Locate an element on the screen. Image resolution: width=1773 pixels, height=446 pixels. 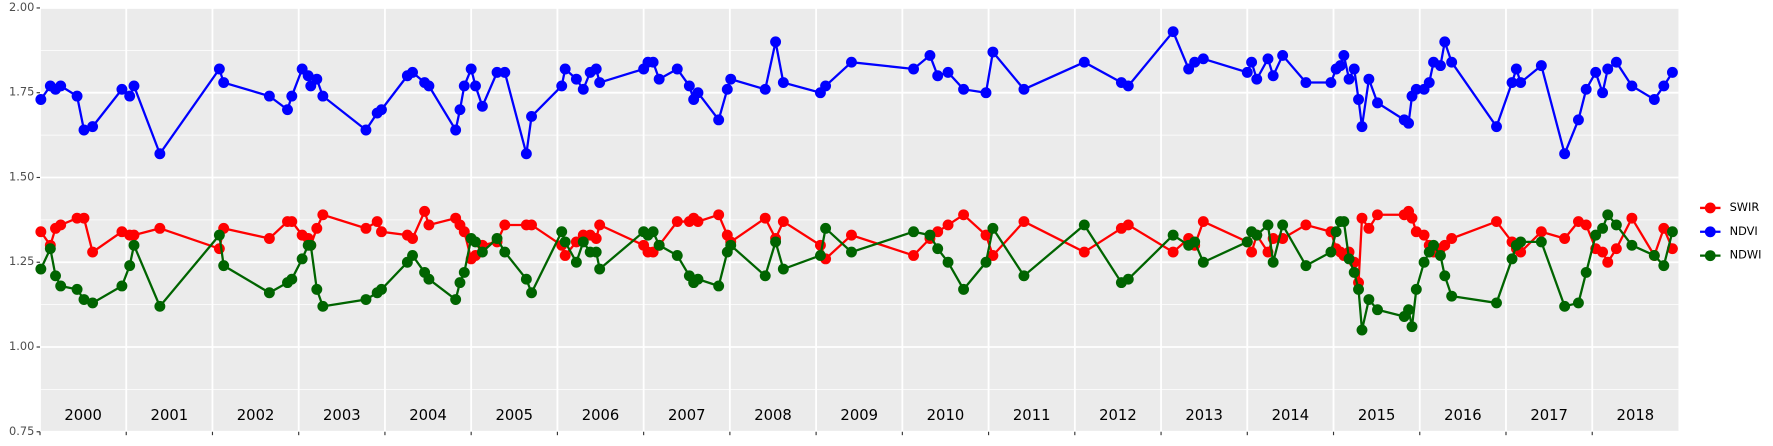
legend-point is located at coordinates (1710, 256).